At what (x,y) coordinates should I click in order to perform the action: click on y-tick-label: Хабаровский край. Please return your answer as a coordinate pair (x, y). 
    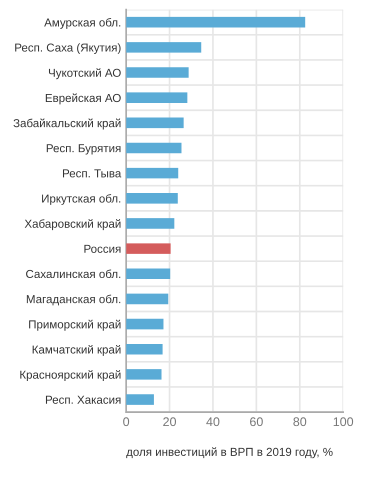
    Looking at the image, I should click on (72, 224).